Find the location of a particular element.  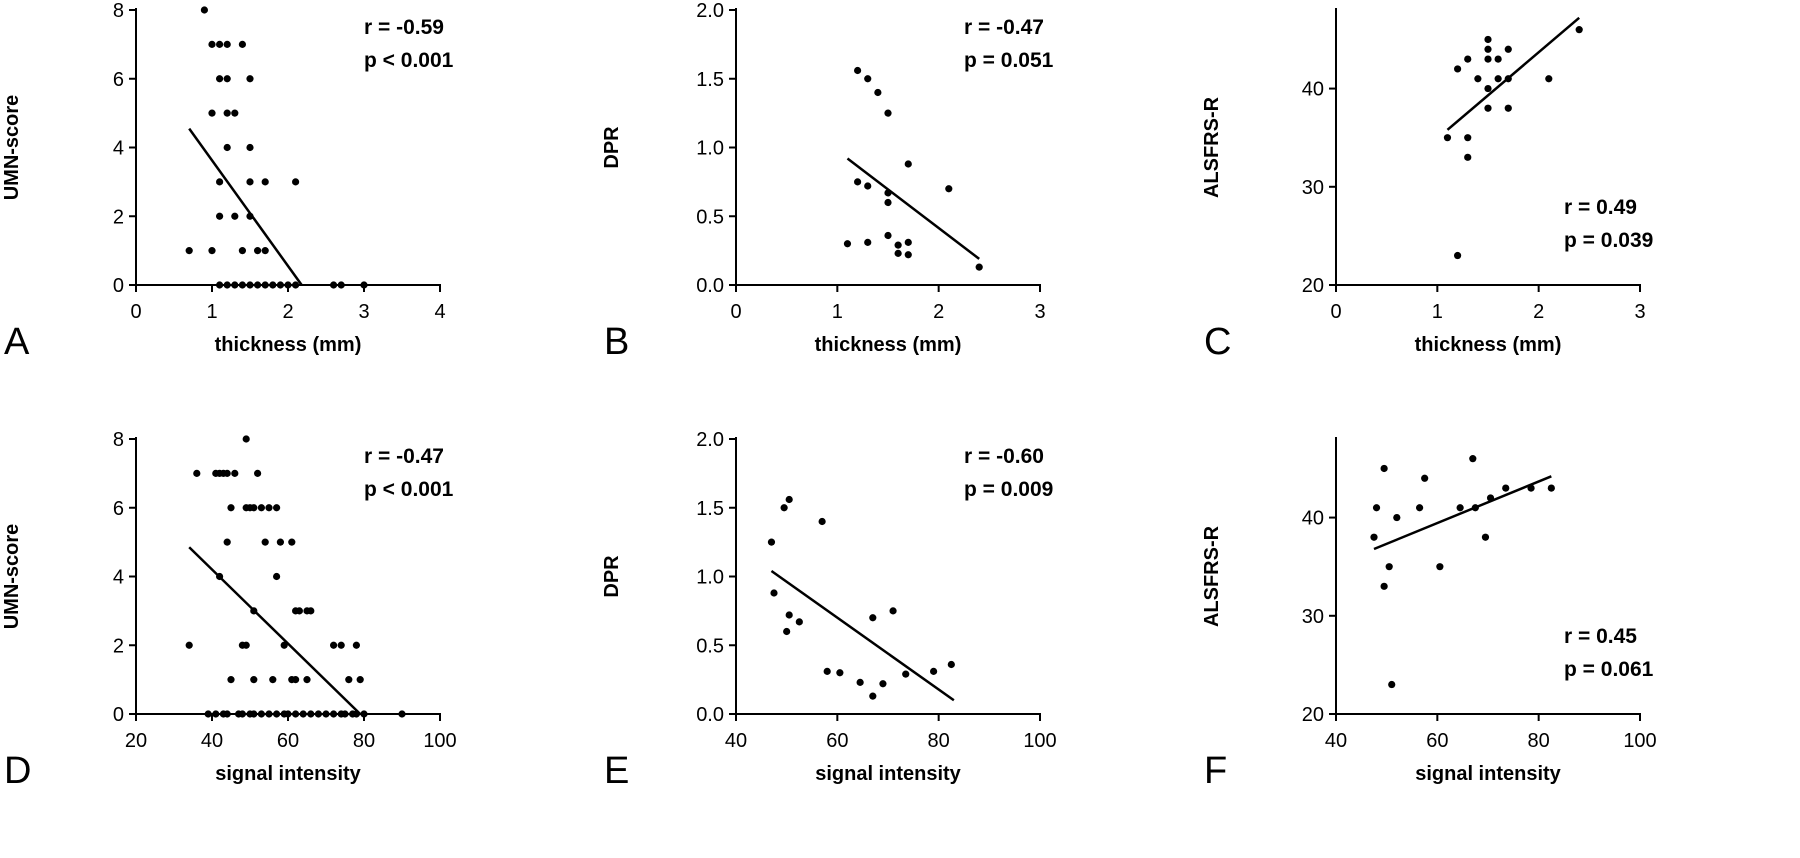

y-axis-label-c: ALSFRS-R is located at coordinates (1212, 147).